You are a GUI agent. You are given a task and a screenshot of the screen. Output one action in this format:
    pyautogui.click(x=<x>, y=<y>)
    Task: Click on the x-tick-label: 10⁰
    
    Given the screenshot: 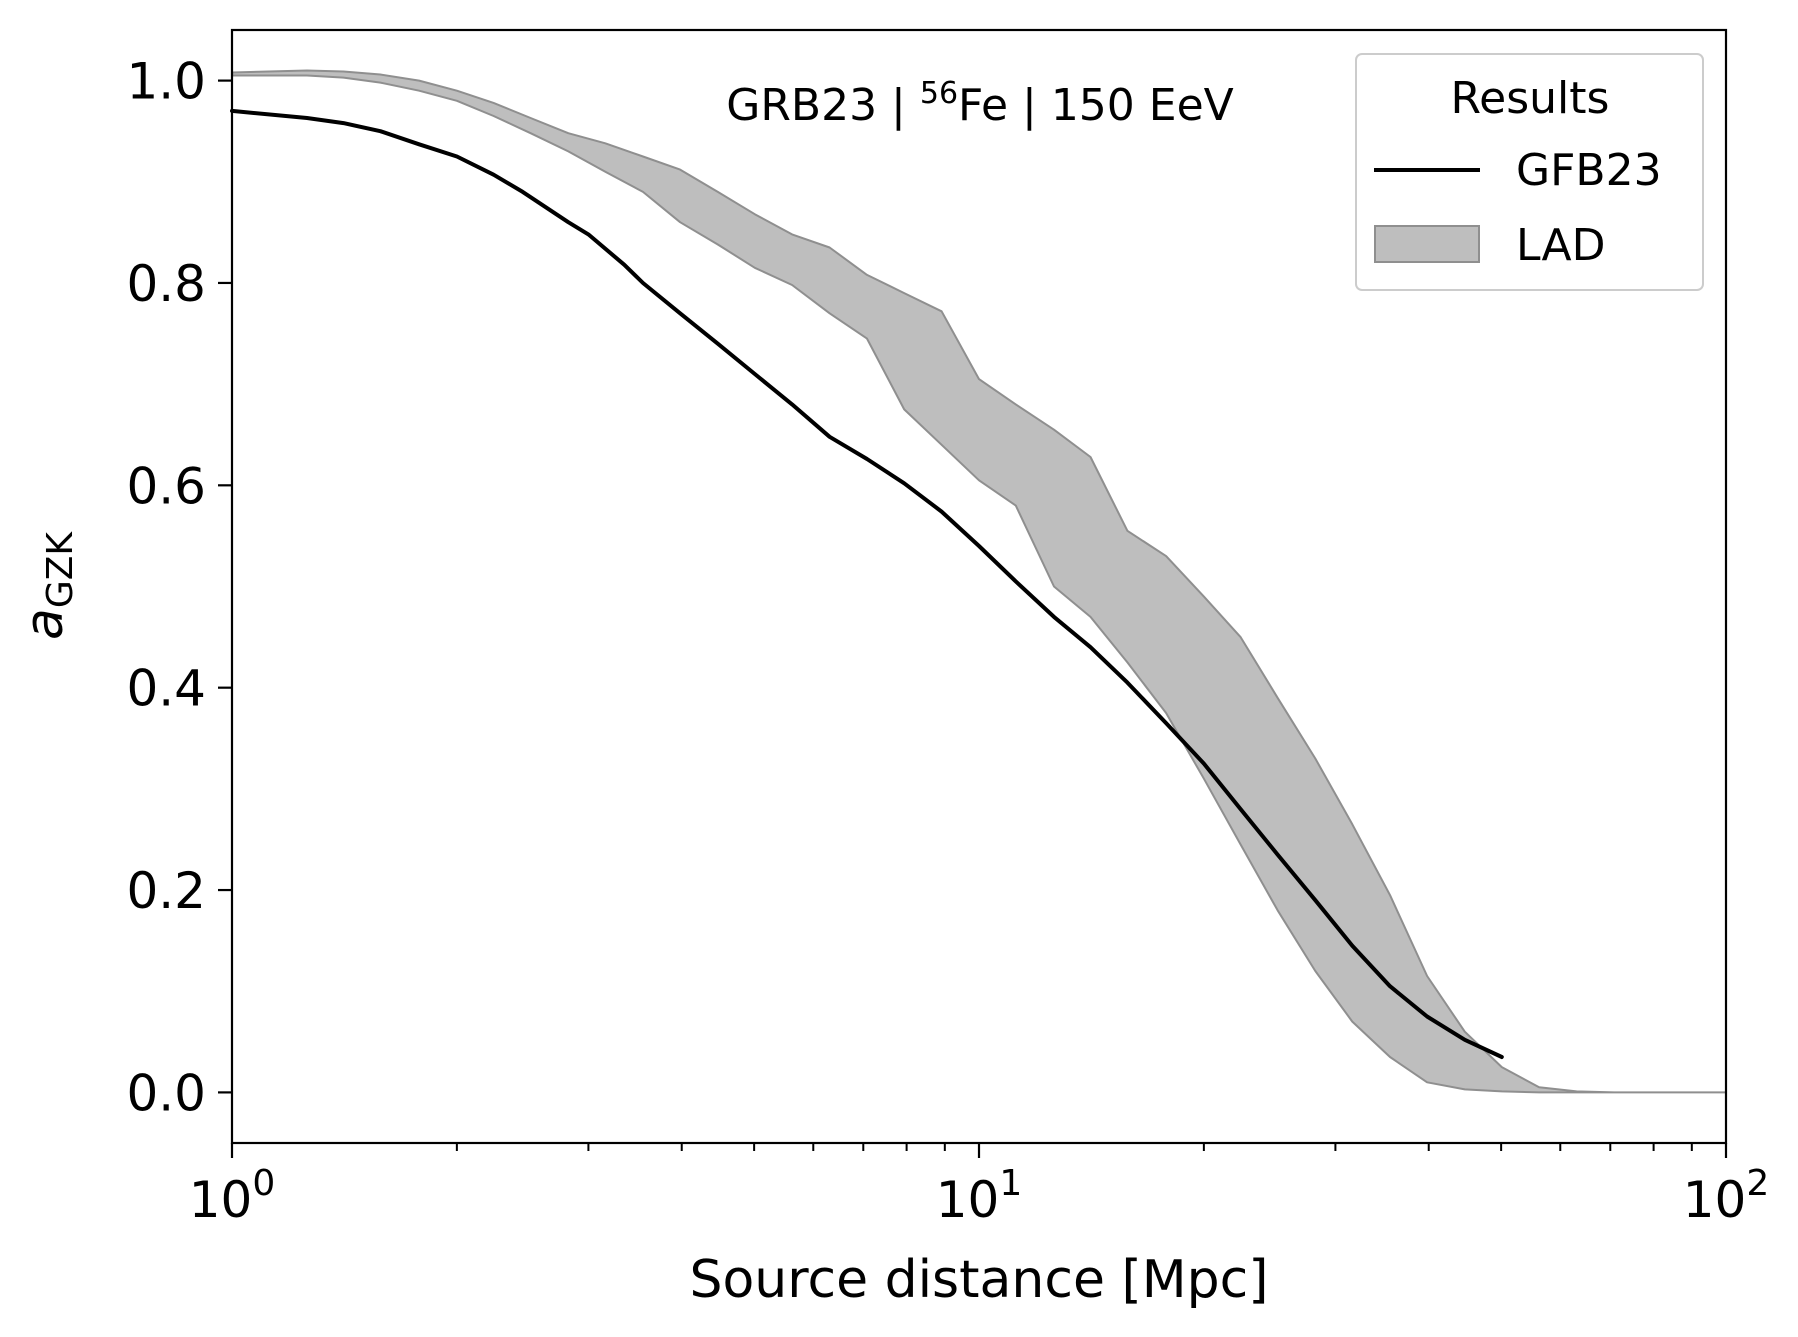 What is the action you would take?
    pyautogui.click(x=232, y=1196)
    